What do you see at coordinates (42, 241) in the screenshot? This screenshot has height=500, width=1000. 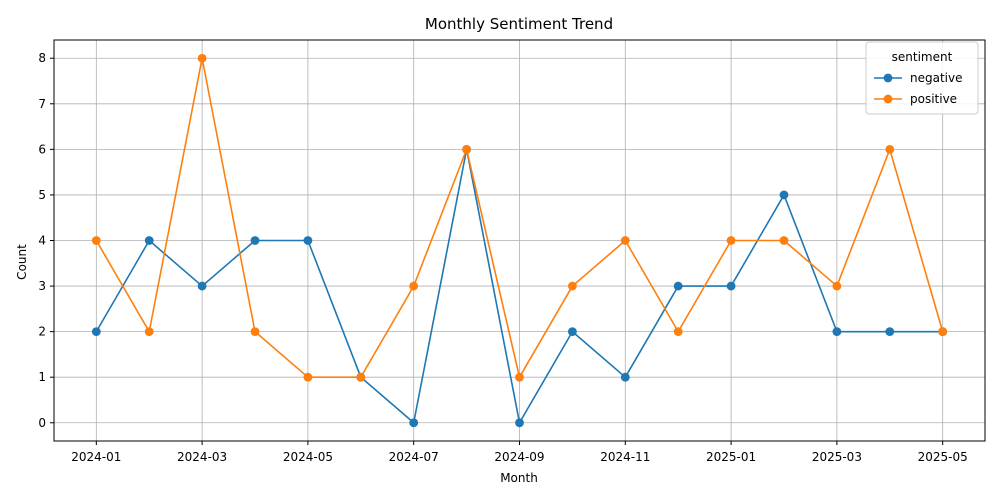 I see `y-tick-label: 4` at bounding box center [42, 241].